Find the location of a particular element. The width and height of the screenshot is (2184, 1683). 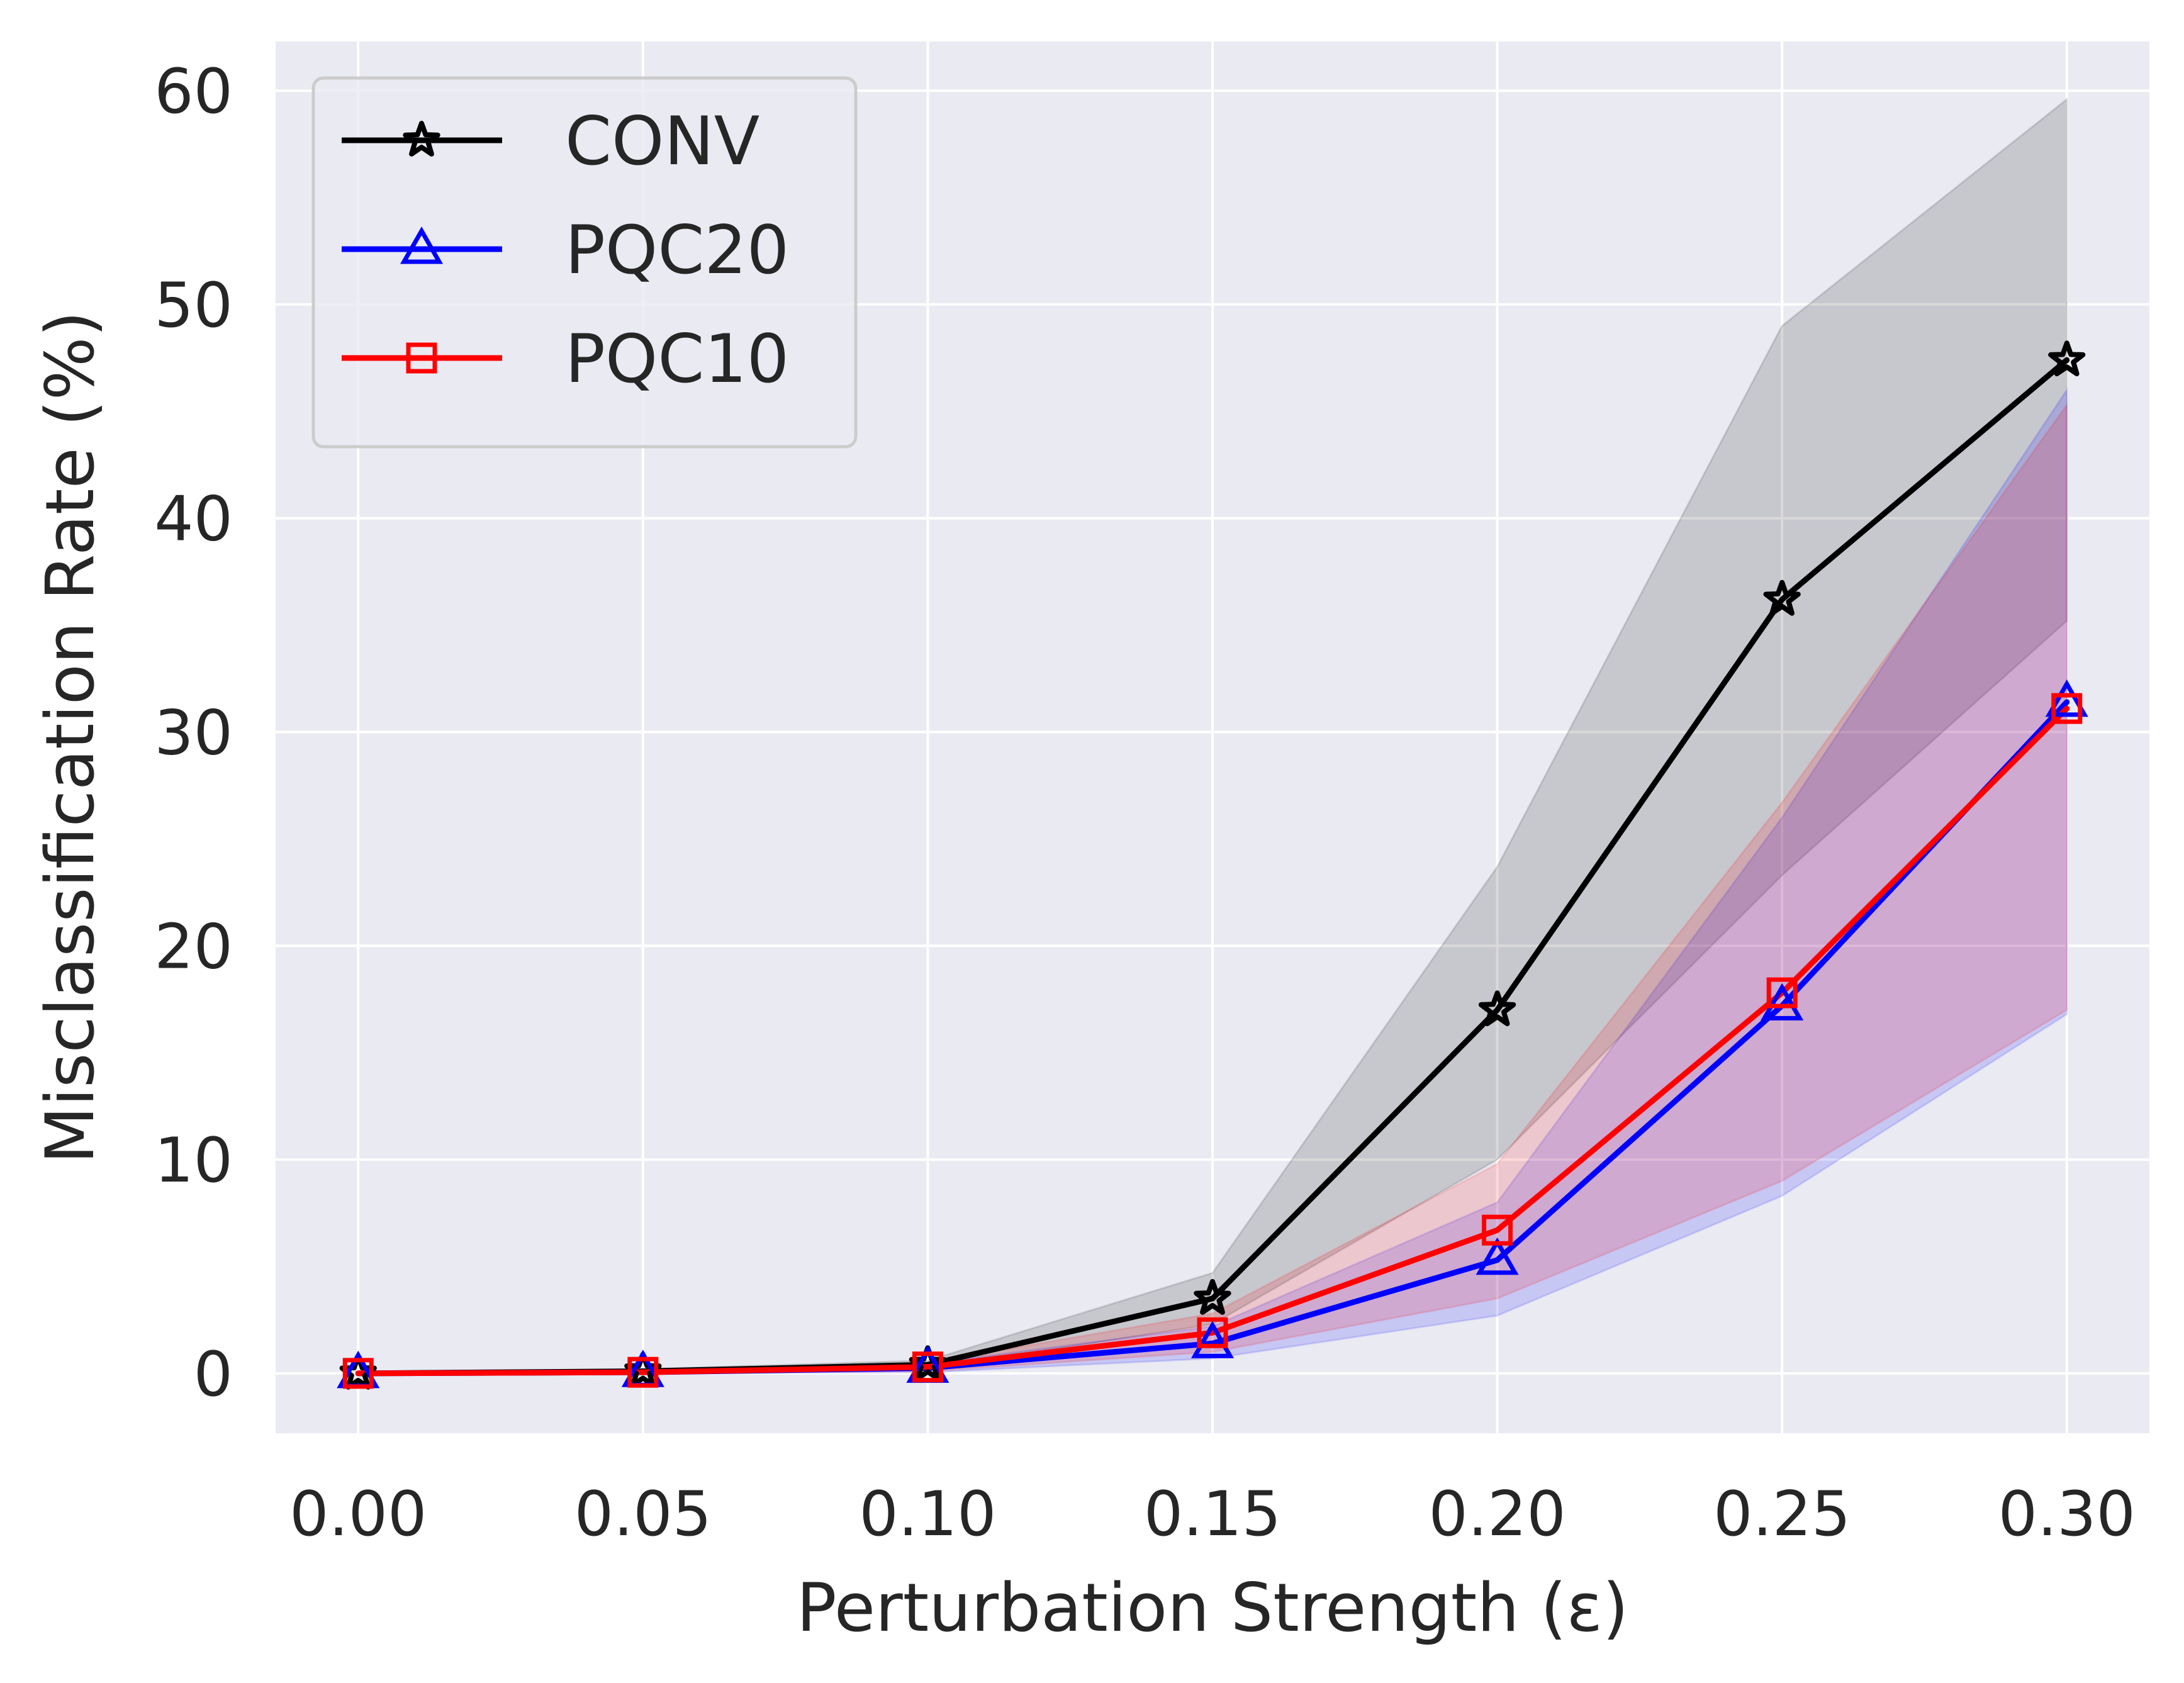

y-tick-label: 40 is located at coordinates (193, 520).